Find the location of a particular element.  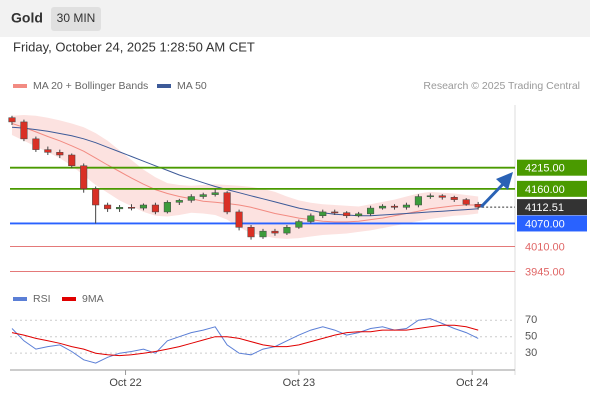

legend-label: 9MA is located at coordinates (93, 299).